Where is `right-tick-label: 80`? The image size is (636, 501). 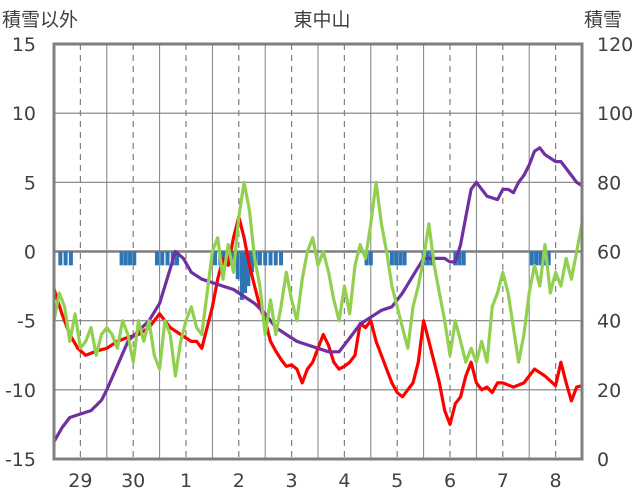 right-tick-label: 80 is located at coordinates (609, 183).